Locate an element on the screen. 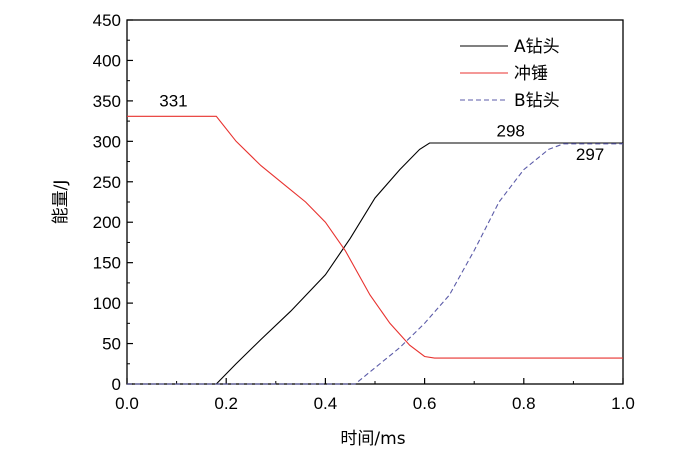 The width and height of the screenshot is (700, 454). y-tick-label: 150 is located at coordinates (107, 263).